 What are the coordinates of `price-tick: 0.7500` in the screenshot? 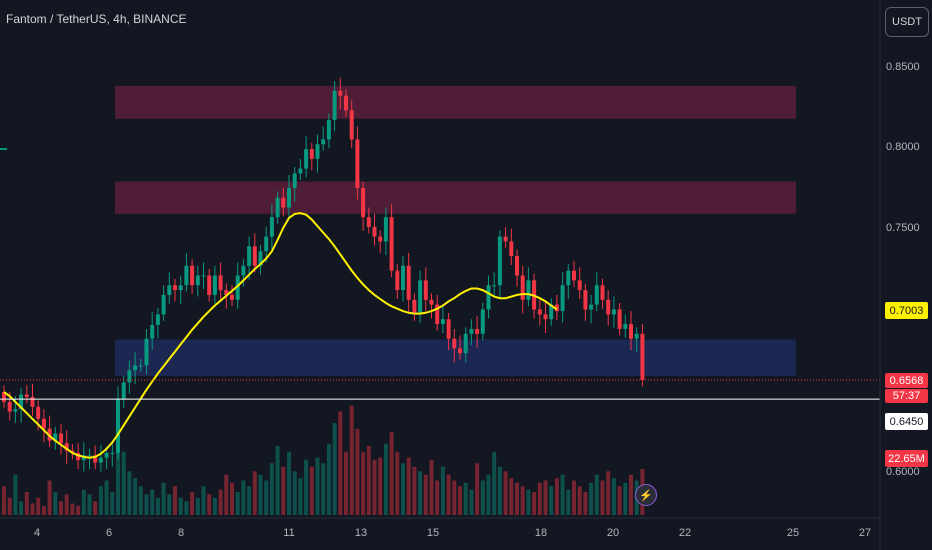 It's located at (903, 228).